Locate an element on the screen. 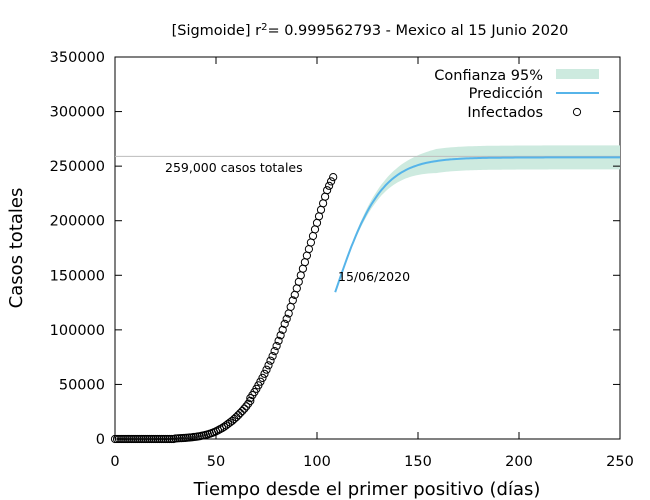 The width and height of the screenshot is (650, 500). legend-swatch-infected is located at coordinates (577, 112).